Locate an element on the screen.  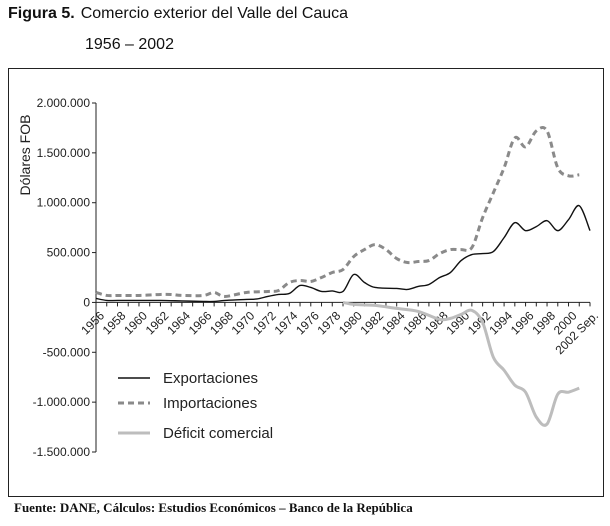
x-tick-label: 1972 is located at coordinates (264, 322).